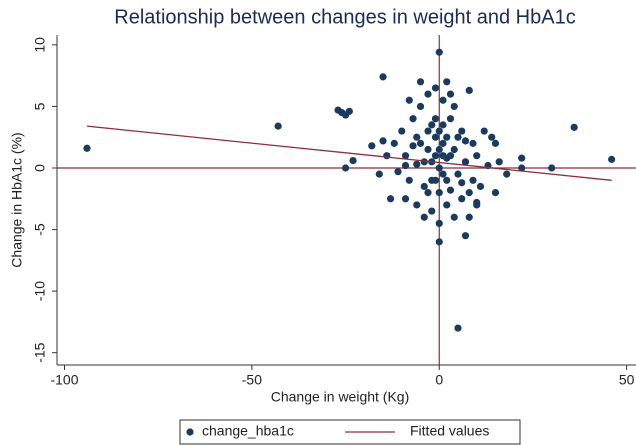 The height and width of the screenshot is (445, 636). Describe the element at coordinates (439, 380) in the screenshot. I see `x-tick-label: 0` at that location.